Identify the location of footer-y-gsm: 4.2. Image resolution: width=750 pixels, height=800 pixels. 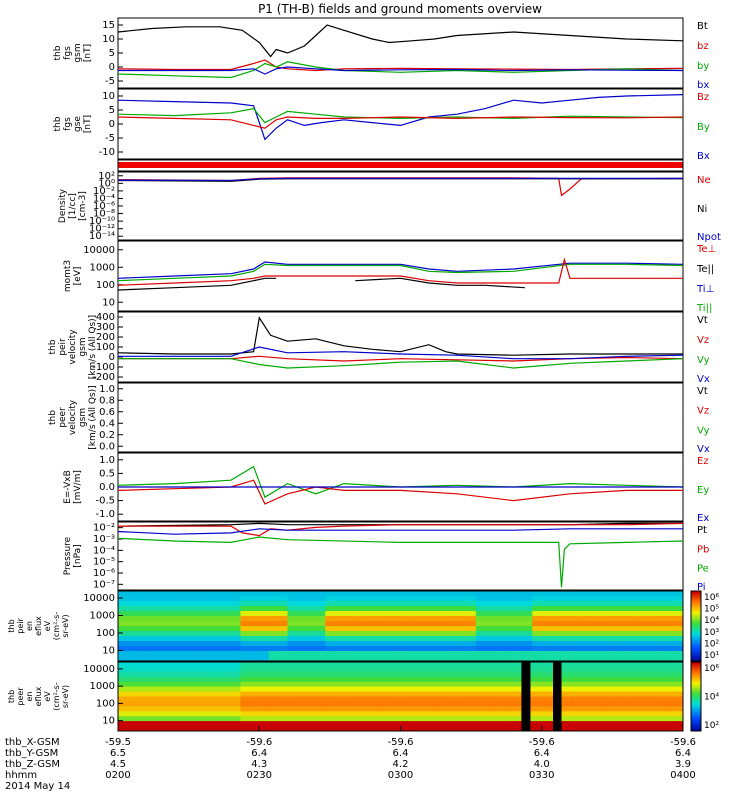
(401, 764).